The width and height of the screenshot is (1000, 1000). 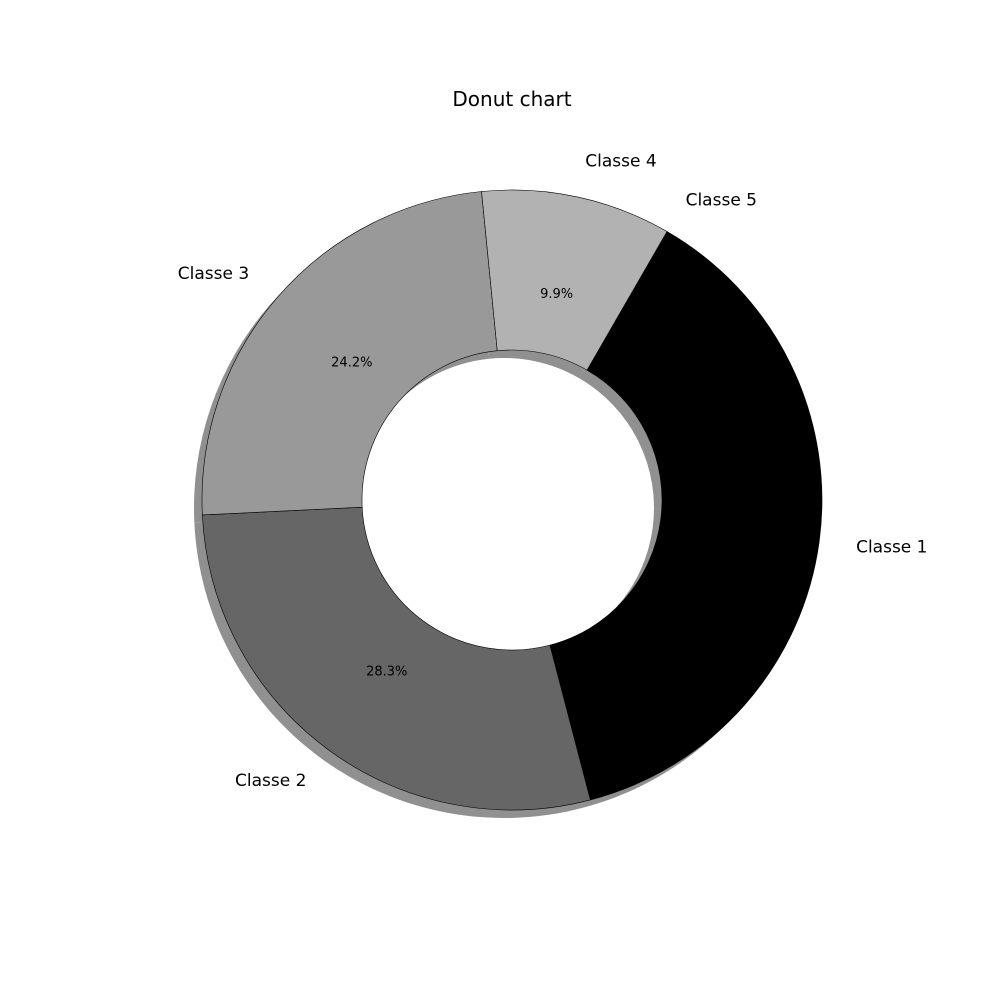 I want to click on pct-label-classe-3: 24.2%, so click(x=351, y=363).